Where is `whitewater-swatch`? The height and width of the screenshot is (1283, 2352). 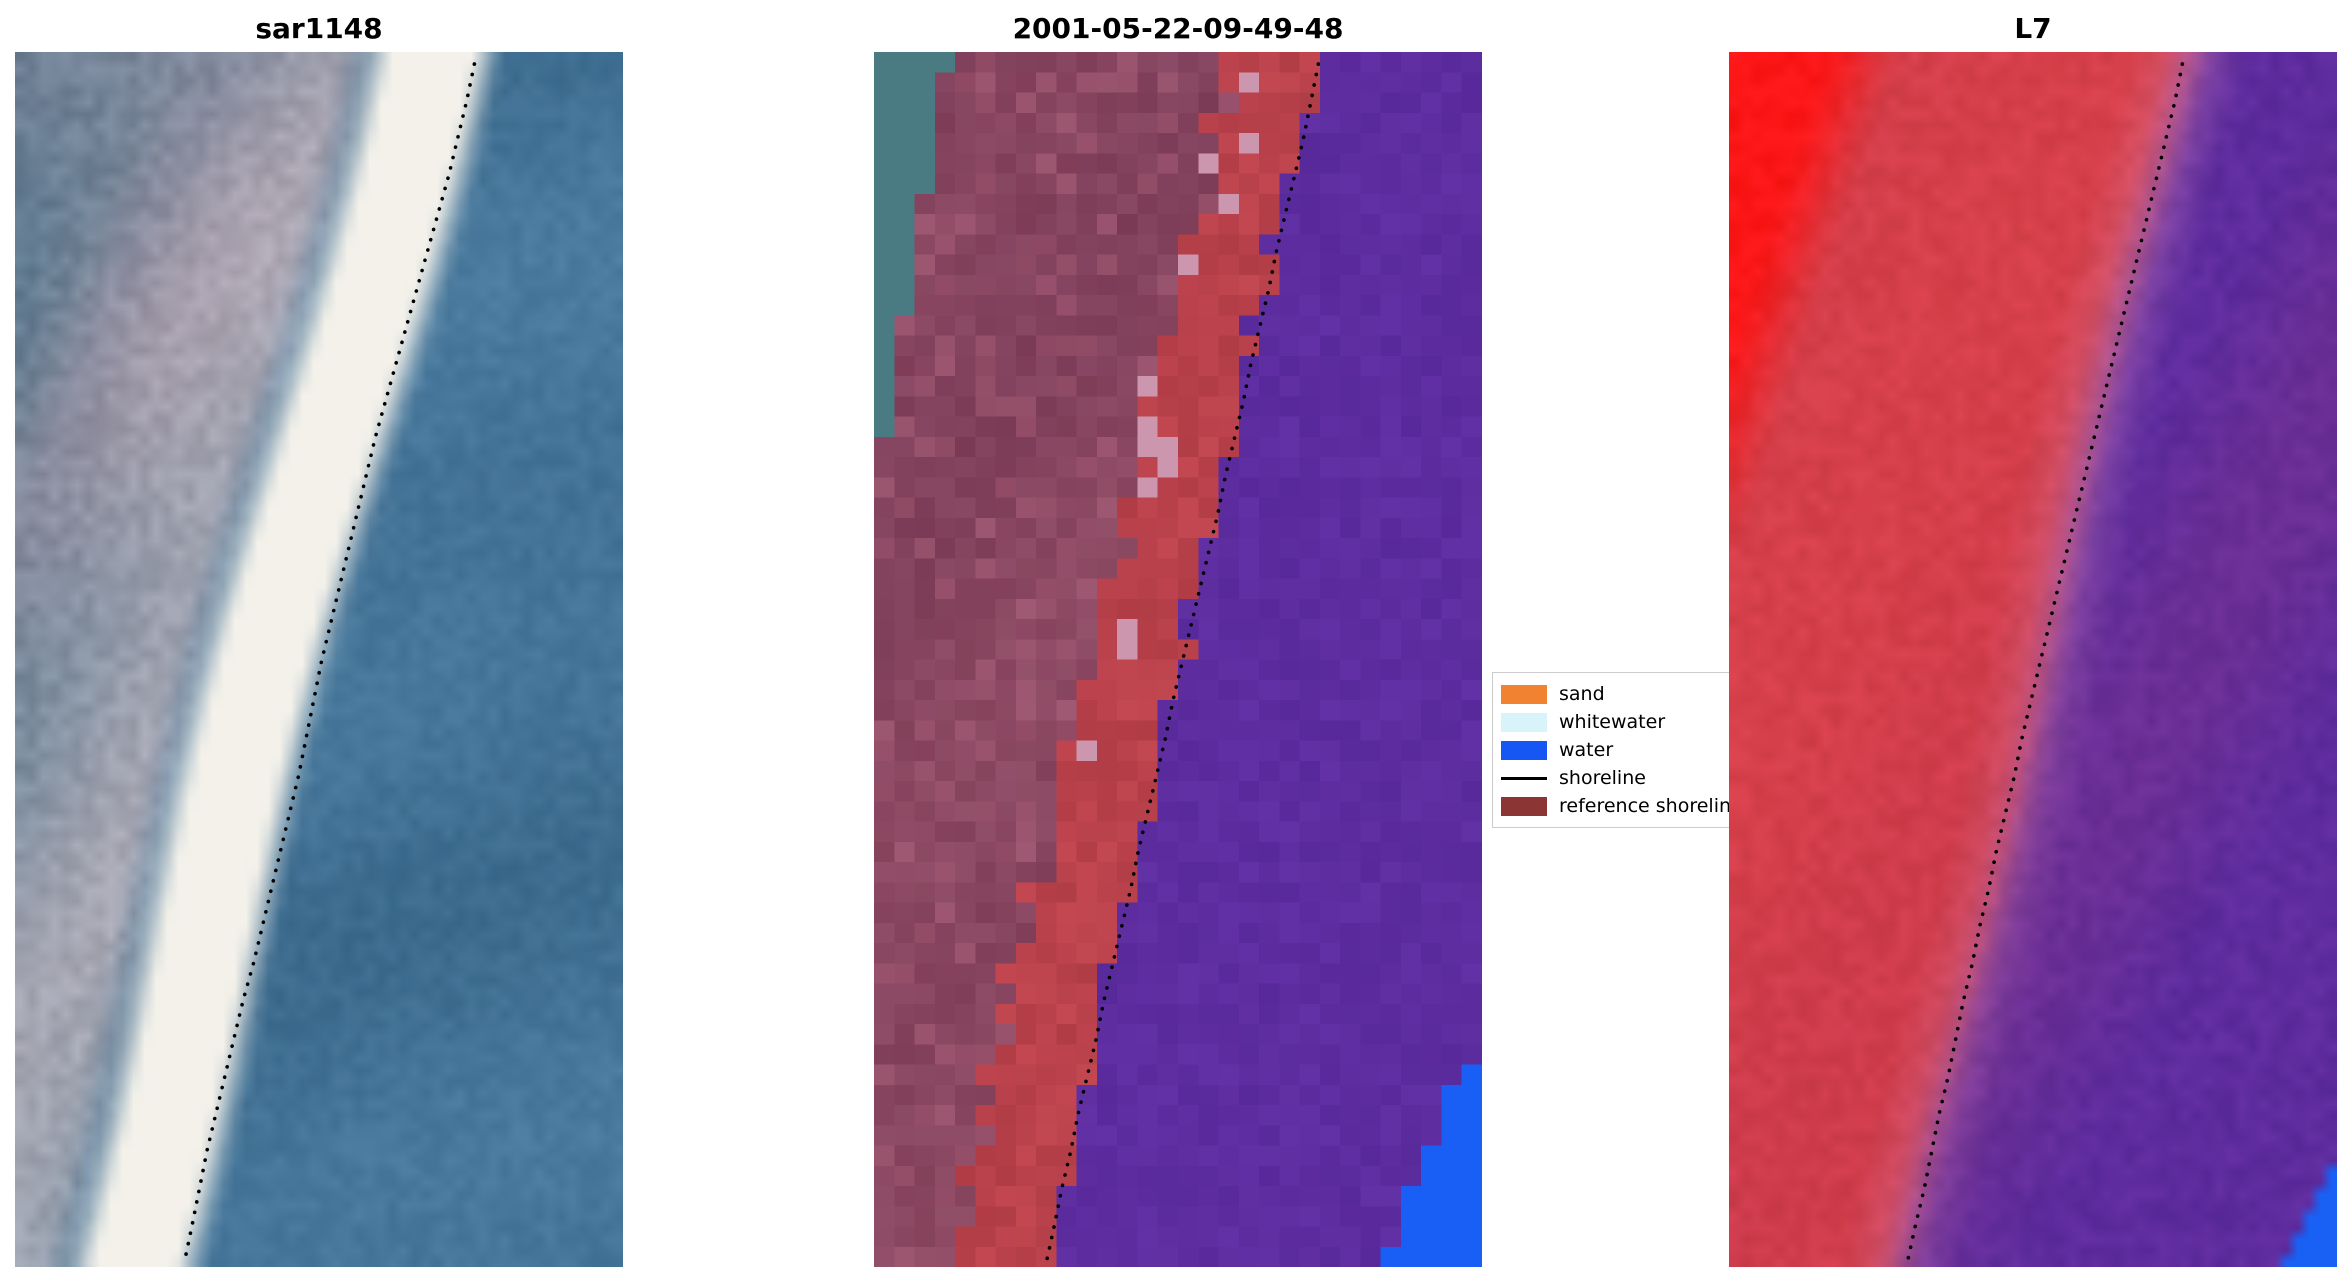
whitewater-swatch is located at coordinates (1524, 722).